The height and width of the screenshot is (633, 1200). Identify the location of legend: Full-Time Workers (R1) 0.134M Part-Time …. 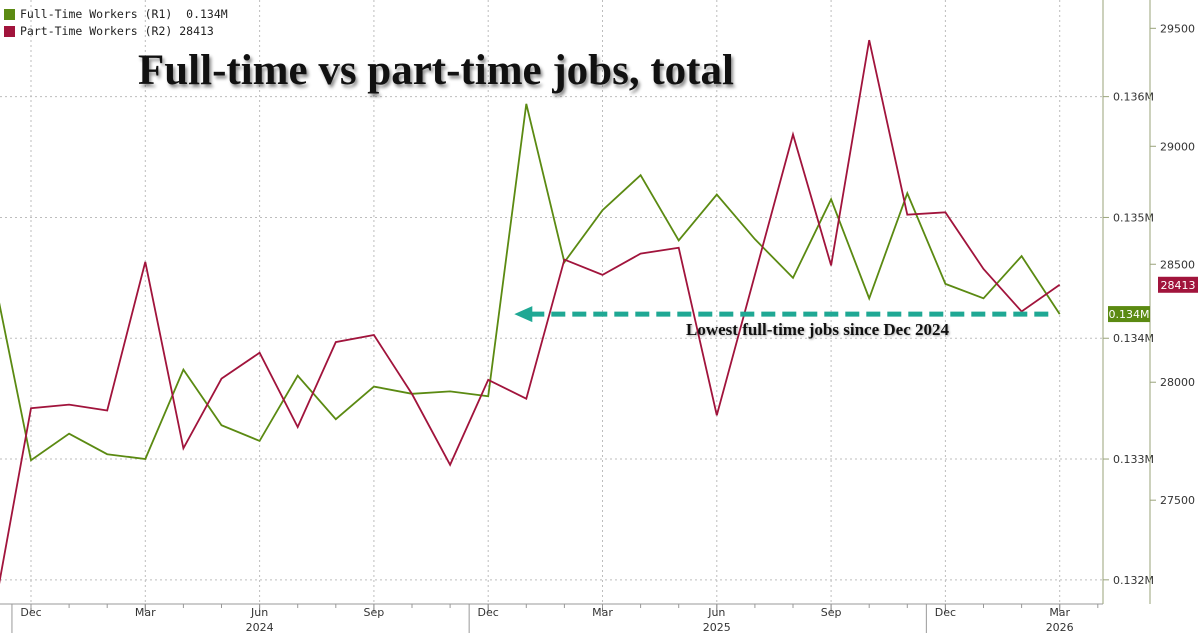
(116, 23).